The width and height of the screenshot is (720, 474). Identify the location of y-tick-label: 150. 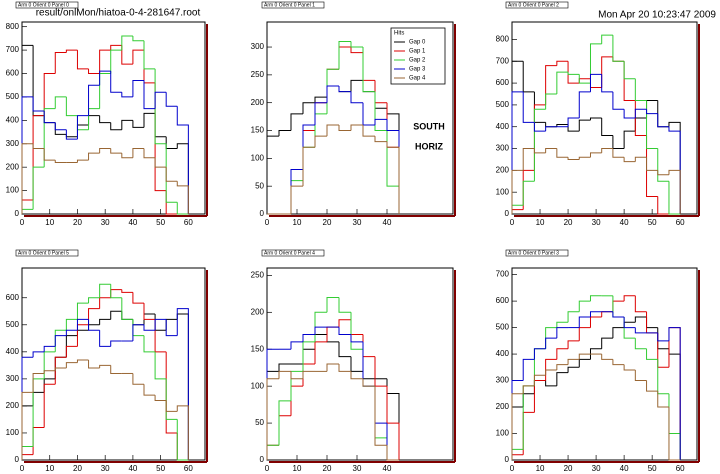
(258, 130).